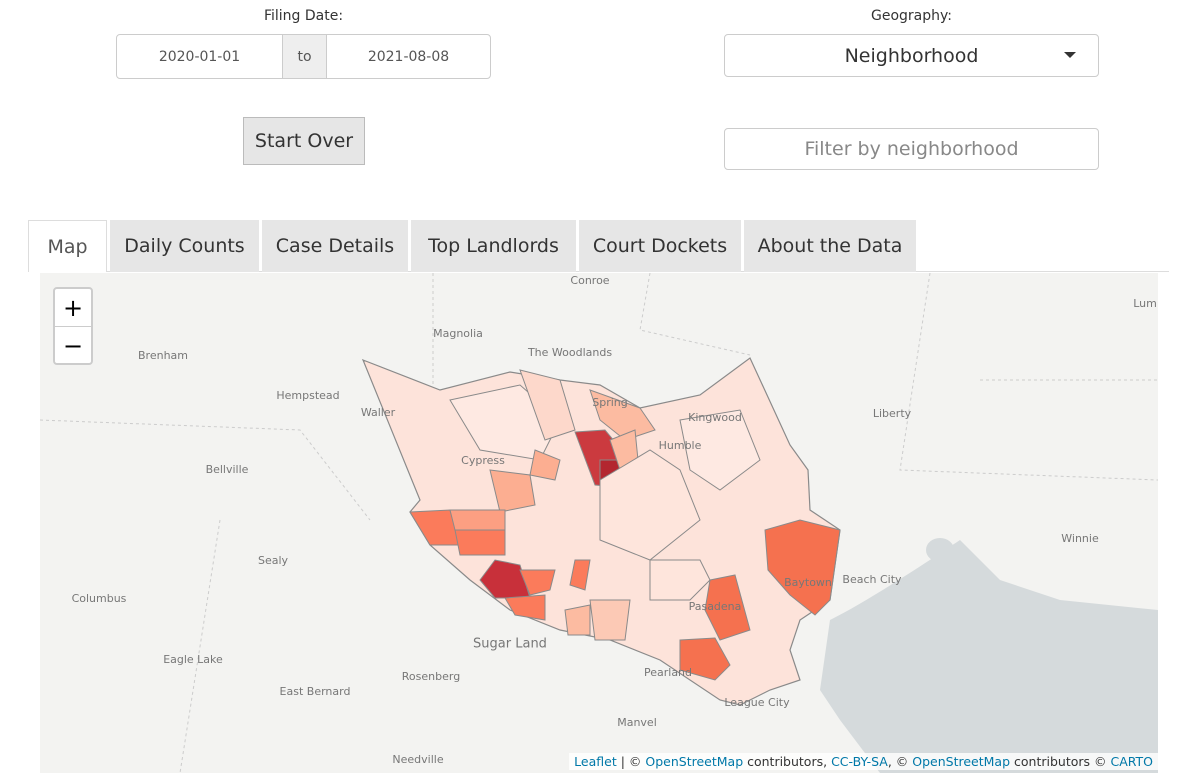 The height and width of the screenshot is (784, 1201). What do you see at coordinates (307, 395) in the screenshot?
I see `place-label: Hempstead` at bounding box center [307, 395].